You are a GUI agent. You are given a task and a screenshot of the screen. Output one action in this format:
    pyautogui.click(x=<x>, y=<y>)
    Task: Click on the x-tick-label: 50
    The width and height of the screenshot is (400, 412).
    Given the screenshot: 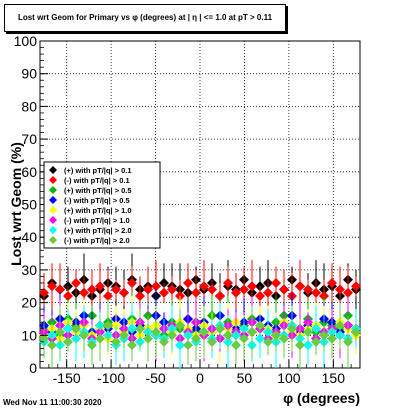 What is the action you would take?
    pyautogui.click(x=245, y=378)
    